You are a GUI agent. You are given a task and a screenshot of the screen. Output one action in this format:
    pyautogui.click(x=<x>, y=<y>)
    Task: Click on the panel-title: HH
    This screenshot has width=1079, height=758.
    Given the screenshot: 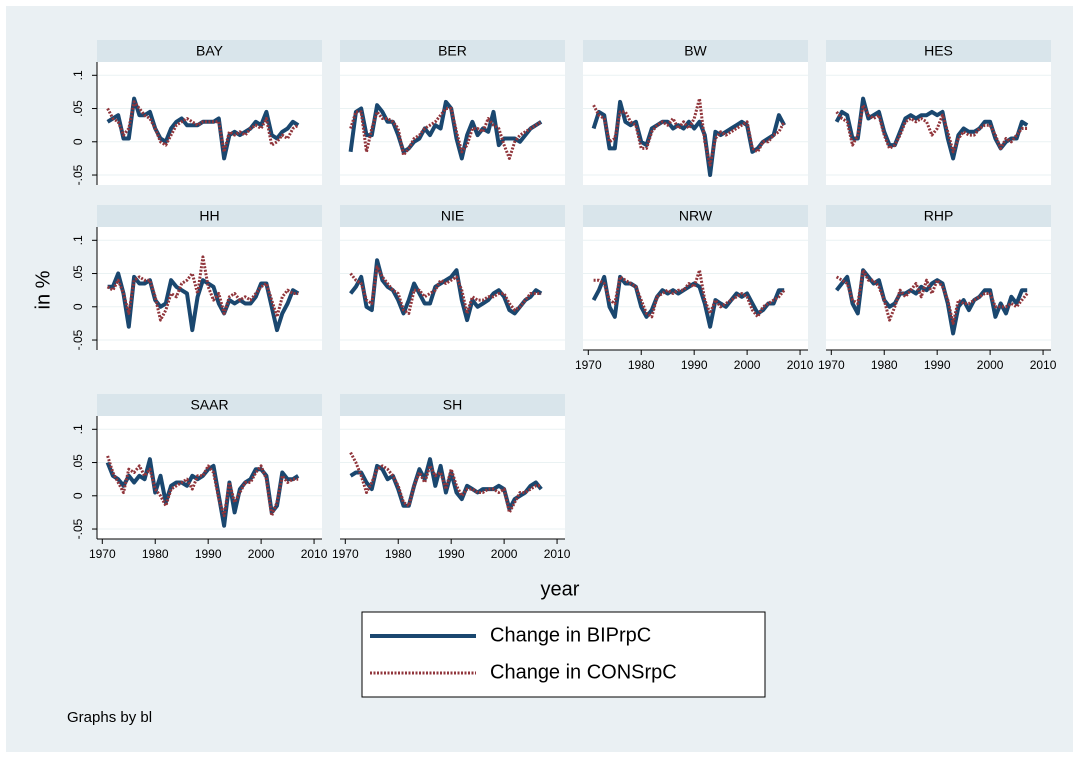 What is the action you would take?
    pyautogui.click(x=209, y=216)
    